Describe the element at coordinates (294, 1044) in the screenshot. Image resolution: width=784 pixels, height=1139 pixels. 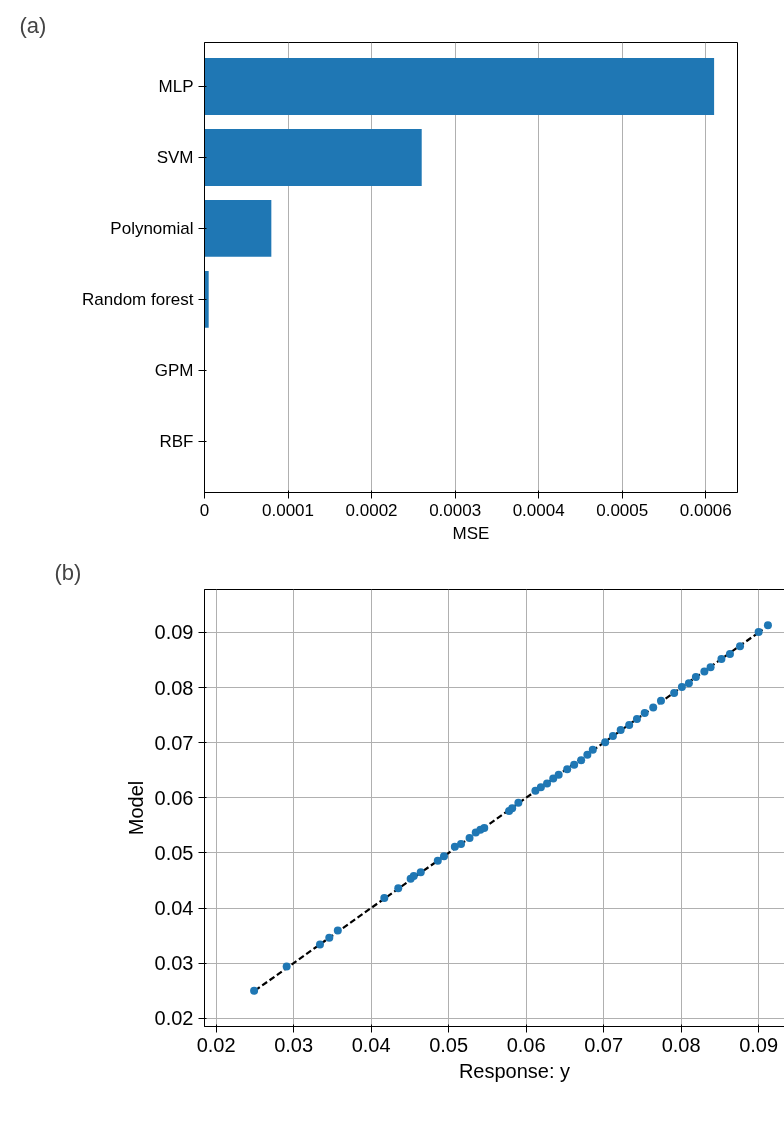
I see `x-tick-label: 0.03` at that location.